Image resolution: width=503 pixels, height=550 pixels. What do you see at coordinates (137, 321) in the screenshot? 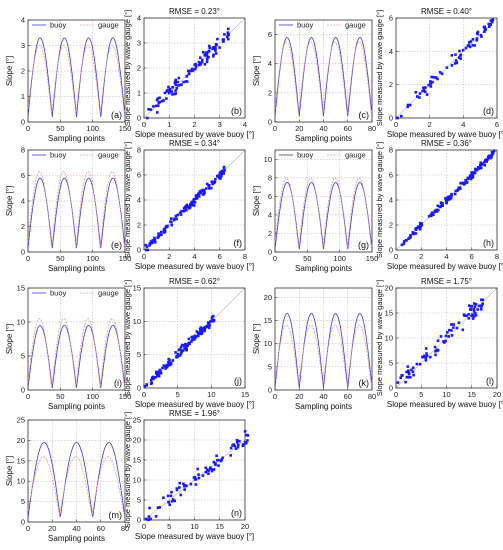
I see `sc4-ytick-label: 10` at bounding box center [137, 321].